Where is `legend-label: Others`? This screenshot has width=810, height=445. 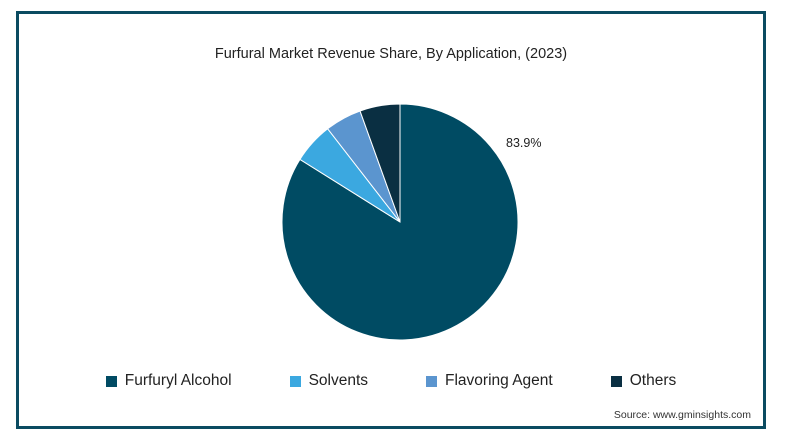 legend-label: Others is located at coordinates (653, 380).